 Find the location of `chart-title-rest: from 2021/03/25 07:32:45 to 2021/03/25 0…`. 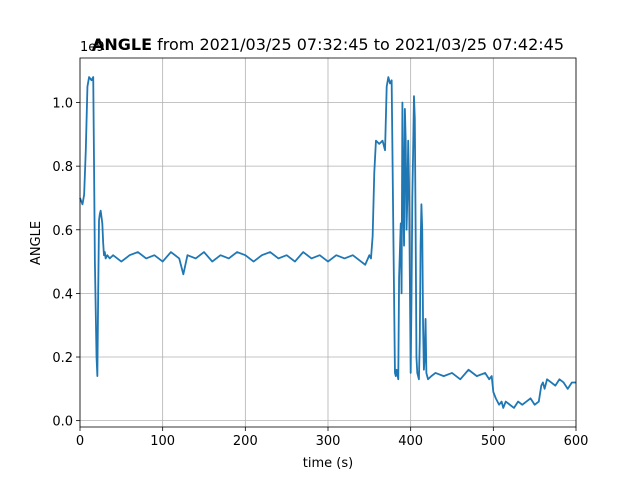

chart-title-rest: from 2021/03/25 07:32:45 to 2021/03/25 0… is located at coordinates (358, 44).